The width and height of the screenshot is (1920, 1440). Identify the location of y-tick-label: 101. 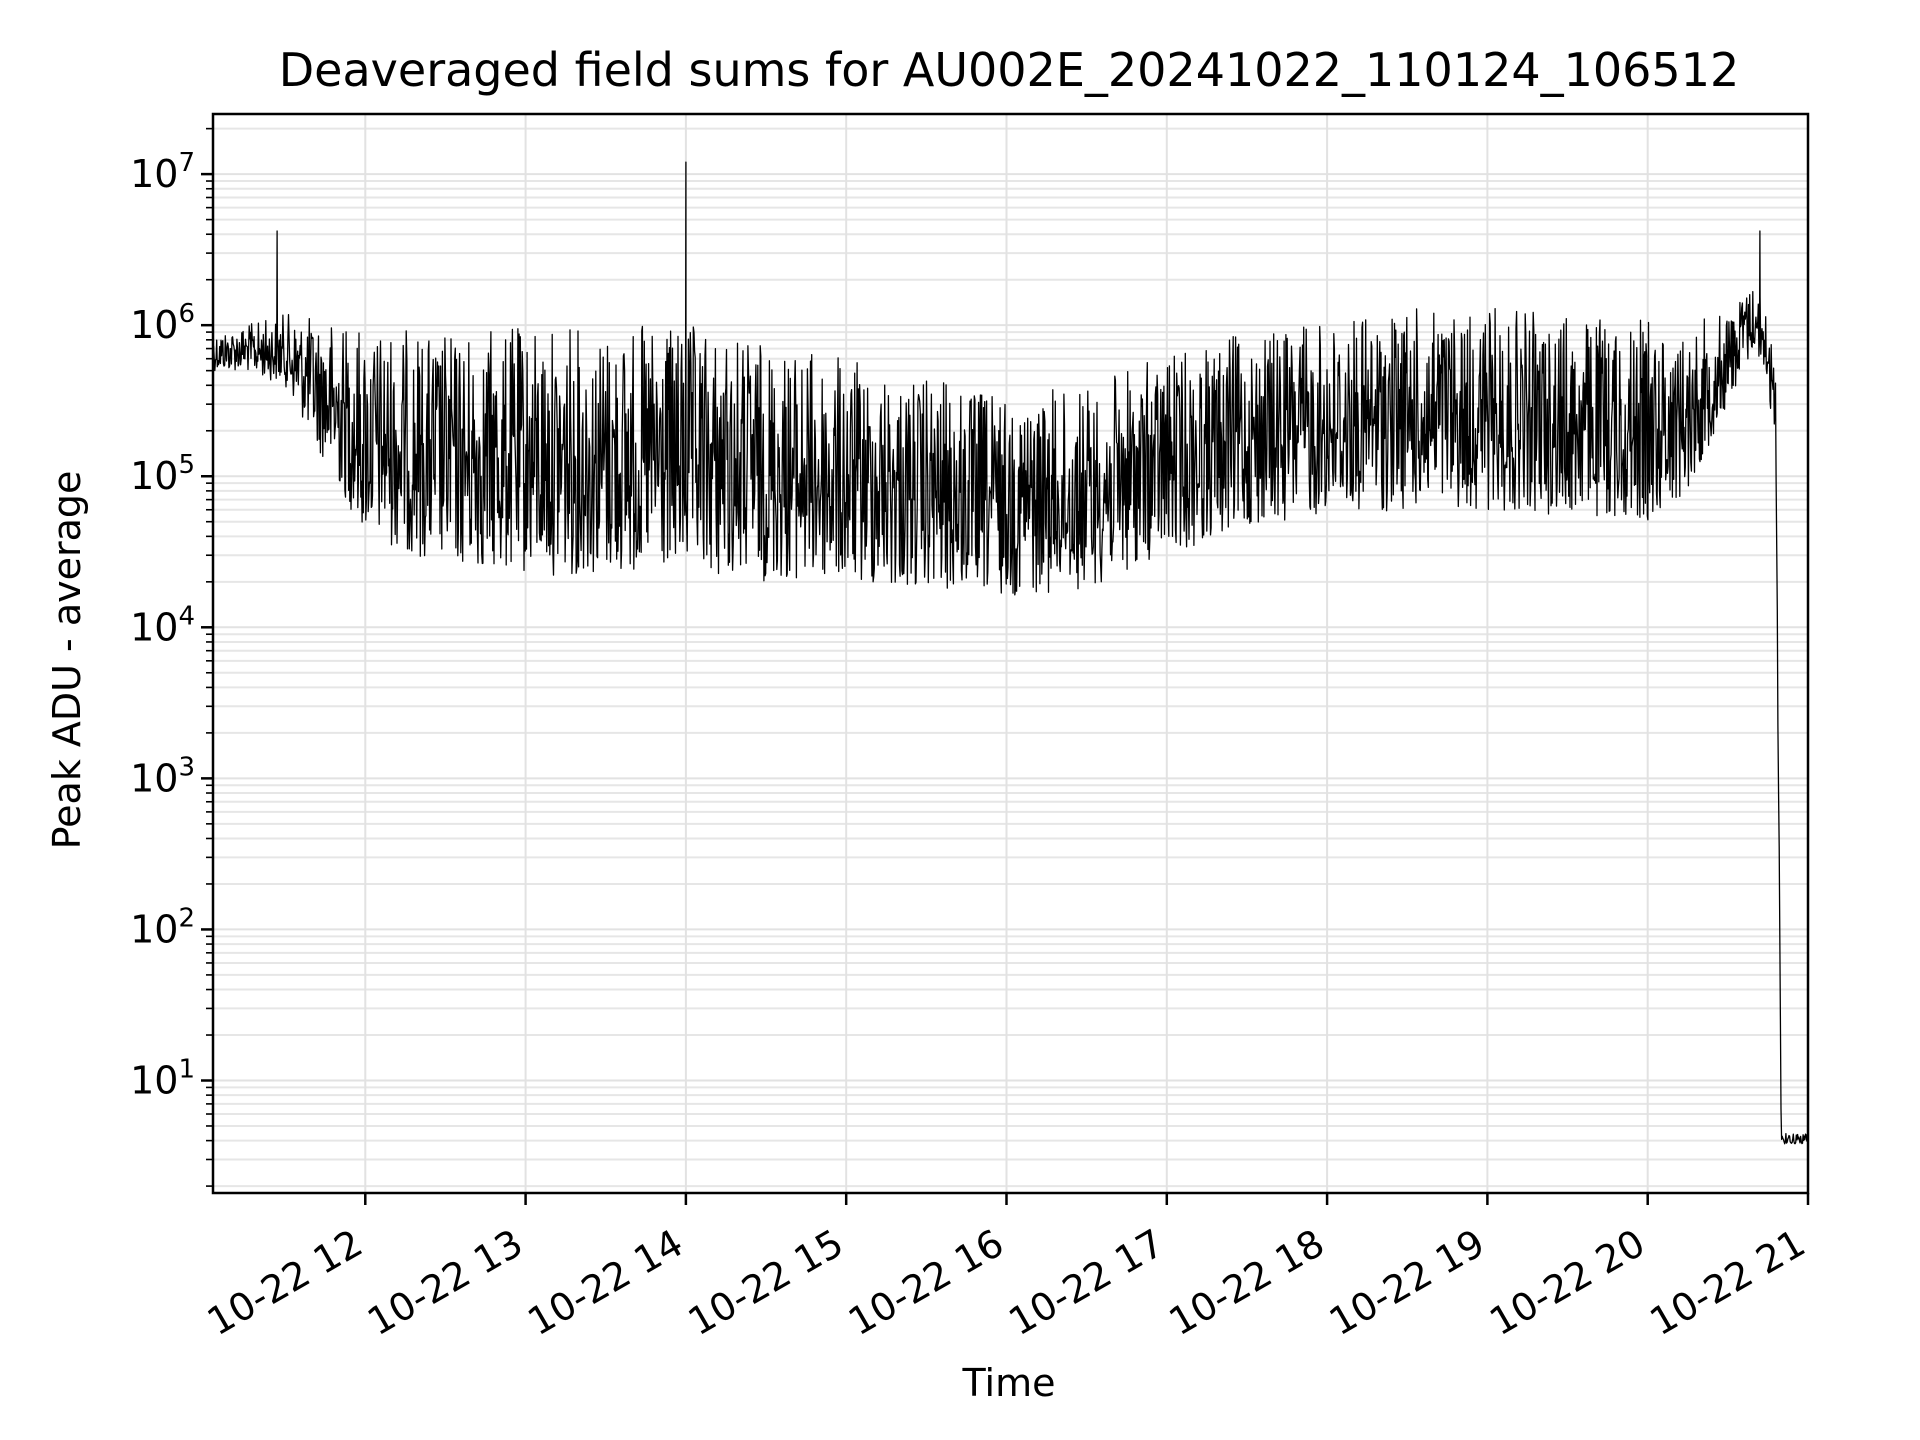
(162, 1078).